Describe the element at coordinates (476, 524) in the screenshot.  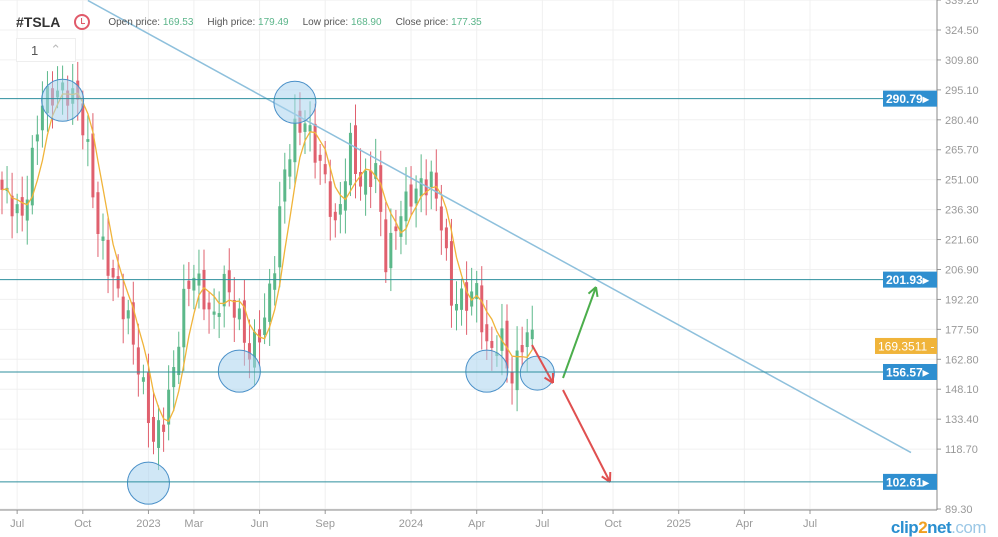
I see `x-tick-label: Apr` at that location.